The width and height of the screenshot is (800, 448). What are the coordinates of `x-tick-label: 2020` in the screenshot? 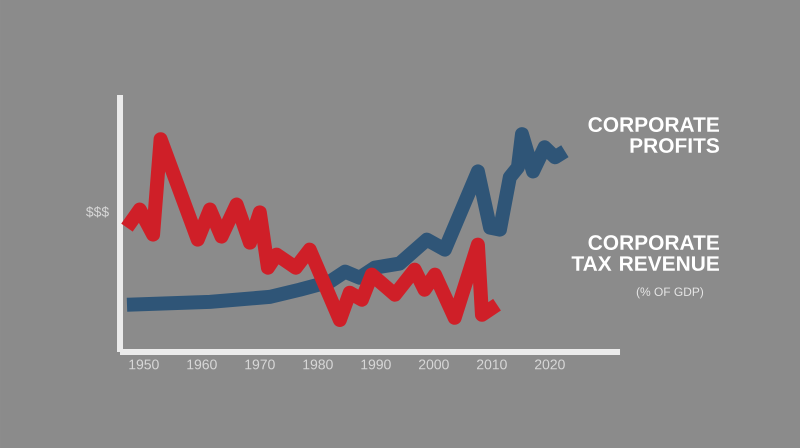 It's located at (550, 364).